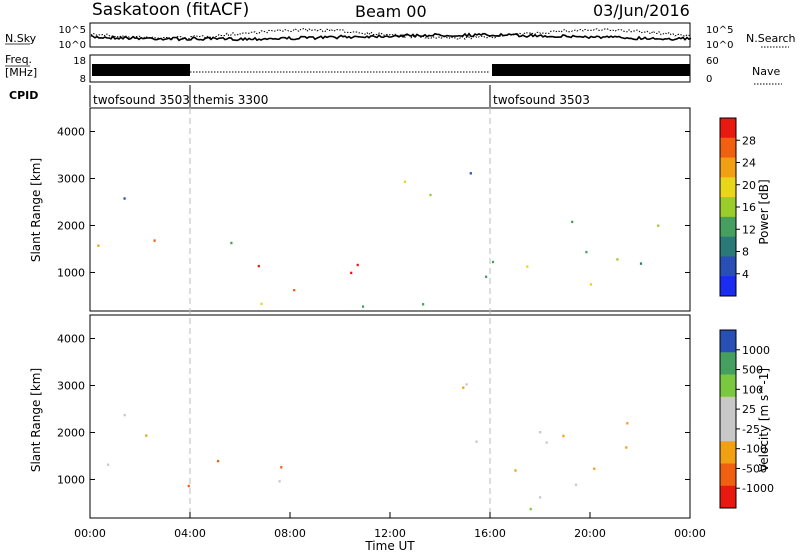  I want to click on beam-label: Beam 00, so click(391, 11).